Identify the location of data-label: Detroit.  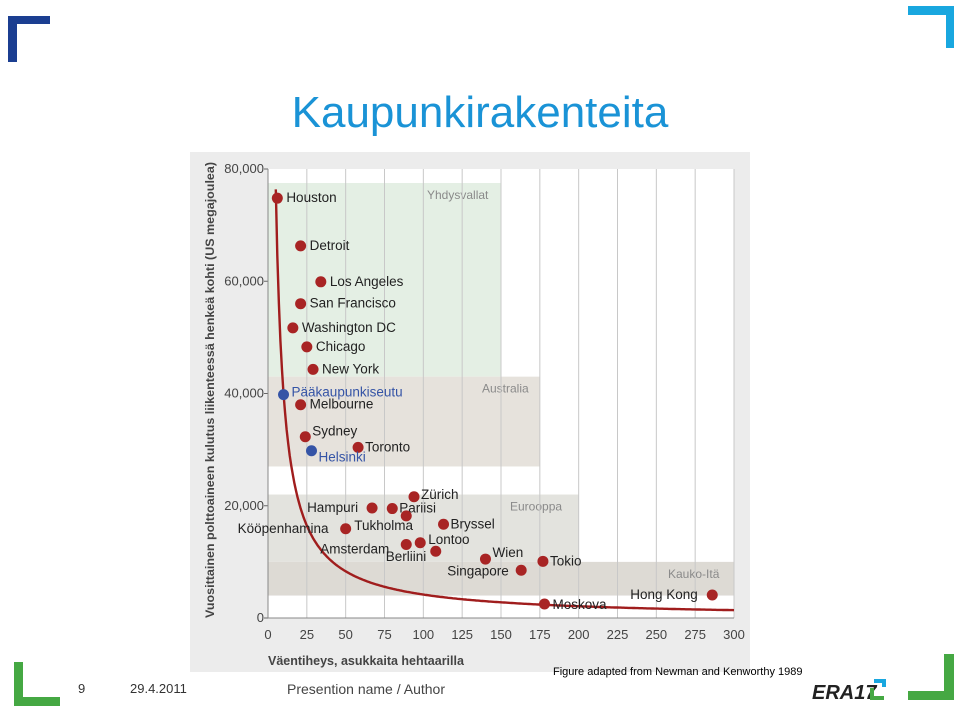
(330, 245).